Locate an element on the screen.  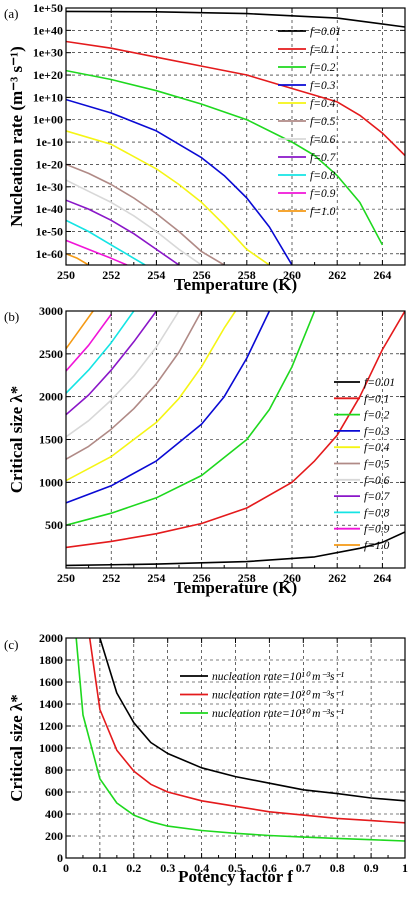
x-axis-label: Potency factor f is located at coordinates (235, 876).